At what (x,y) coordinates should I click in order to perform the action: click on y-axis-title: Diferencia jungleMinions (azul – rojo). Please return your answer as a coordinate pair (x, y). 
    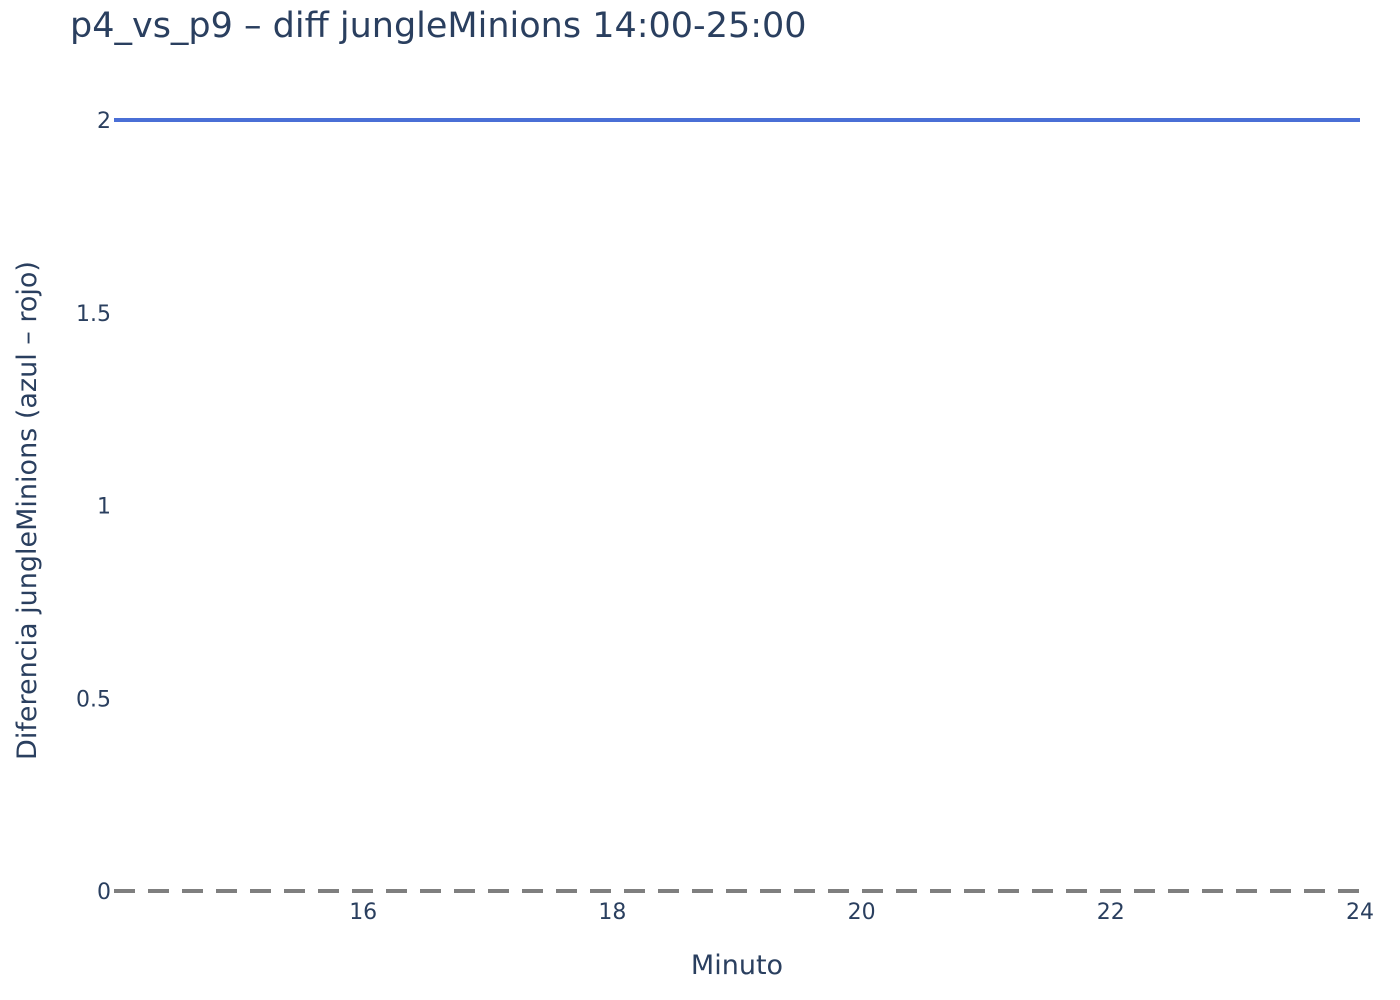
    Looking at the image, I should click on (27, 510).